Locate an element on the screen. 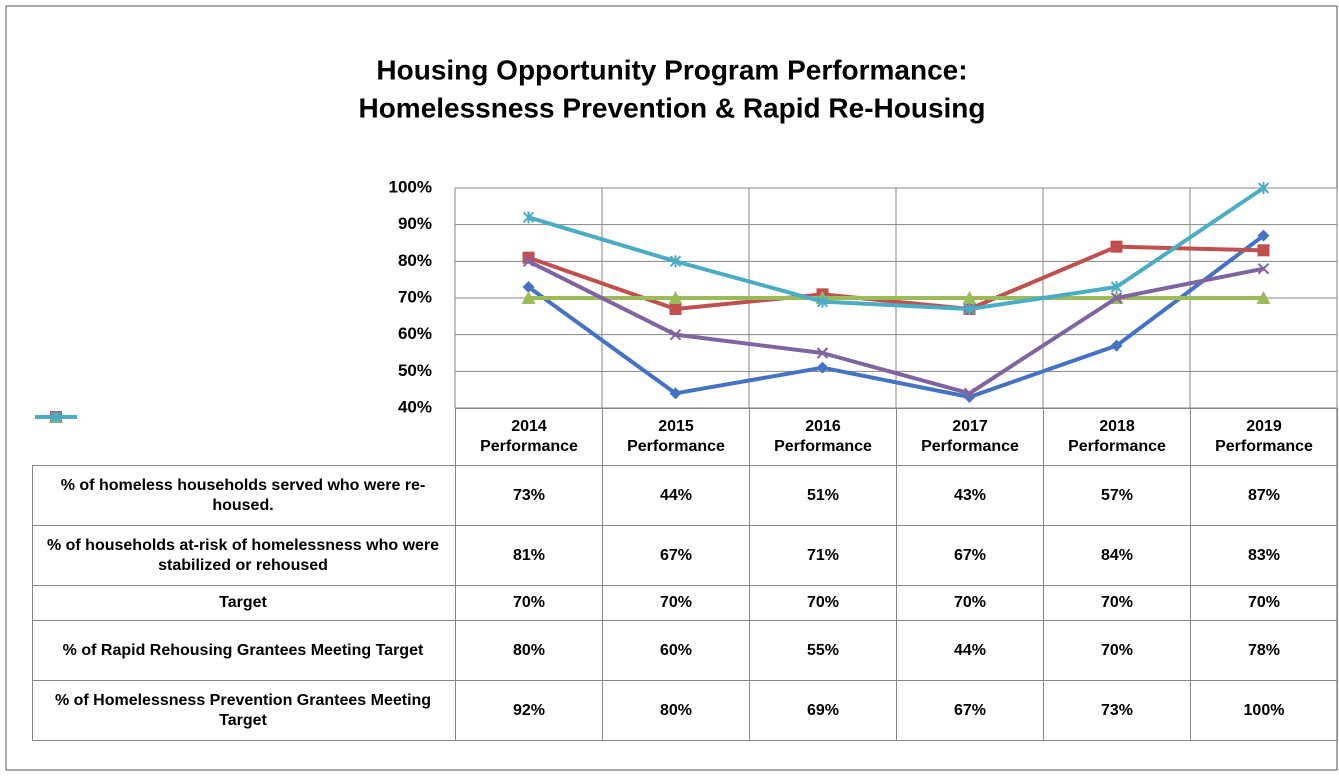  legend-label: Target is located at coordinates (243, 602).